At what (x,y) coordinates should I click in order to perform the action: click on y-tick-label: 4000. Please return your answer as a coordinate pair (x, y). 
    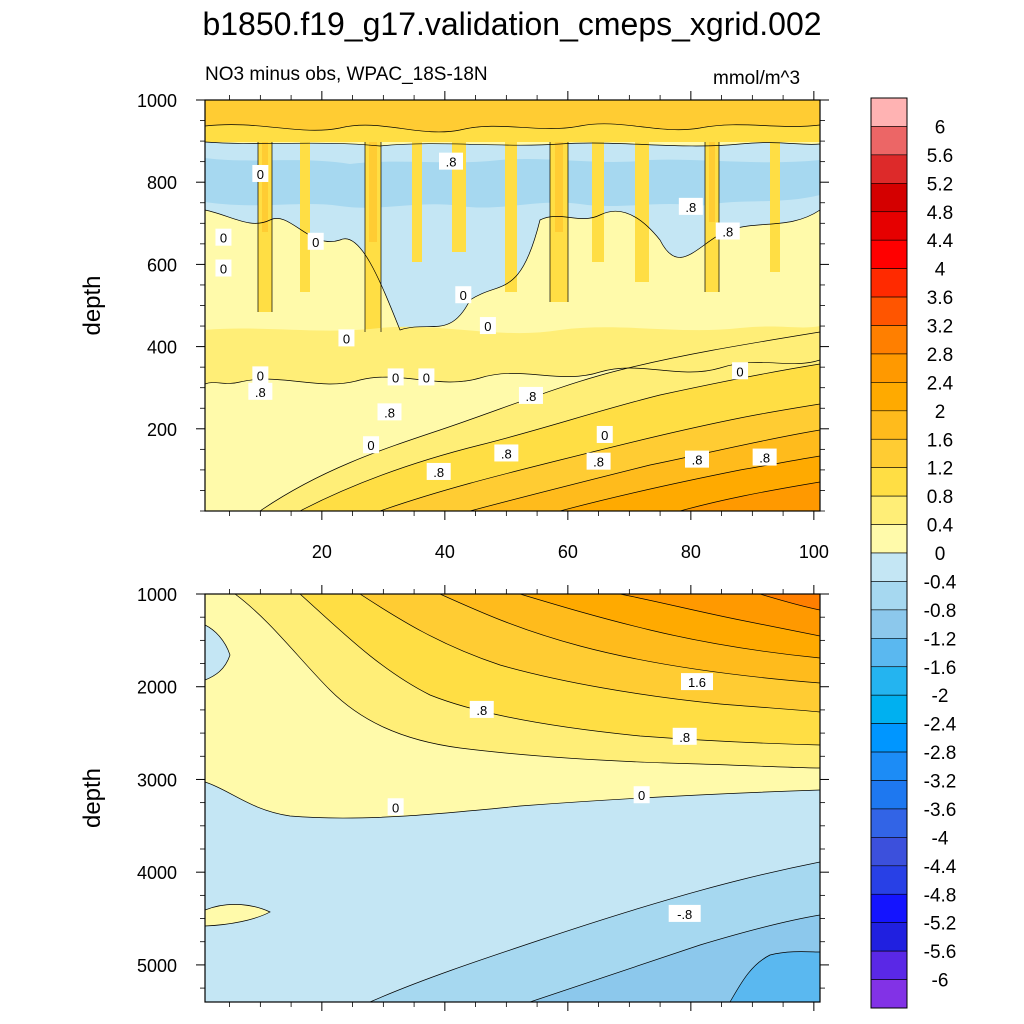
    Looking at the image, I should click on (157, 873).